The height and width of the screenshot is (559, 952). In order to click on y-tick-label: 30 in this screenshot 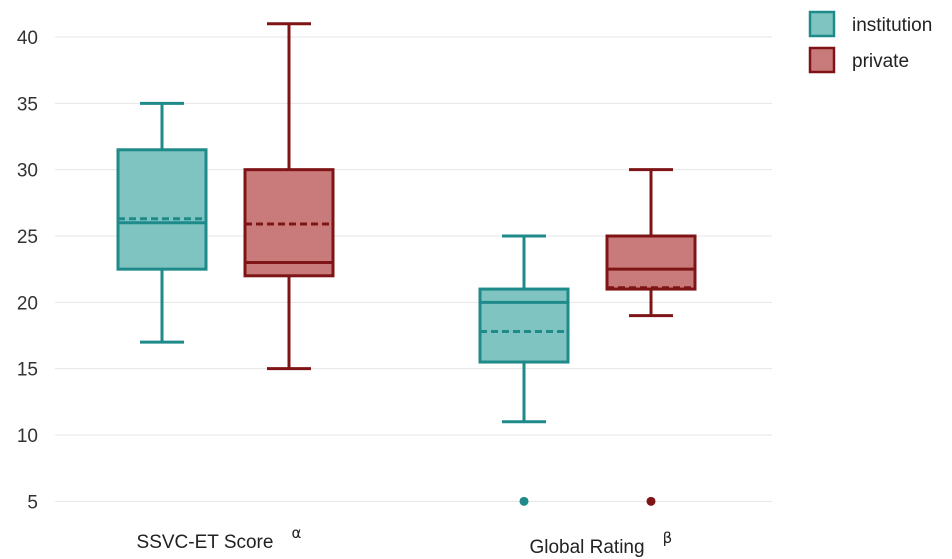, I will do `click(27, 171)`.